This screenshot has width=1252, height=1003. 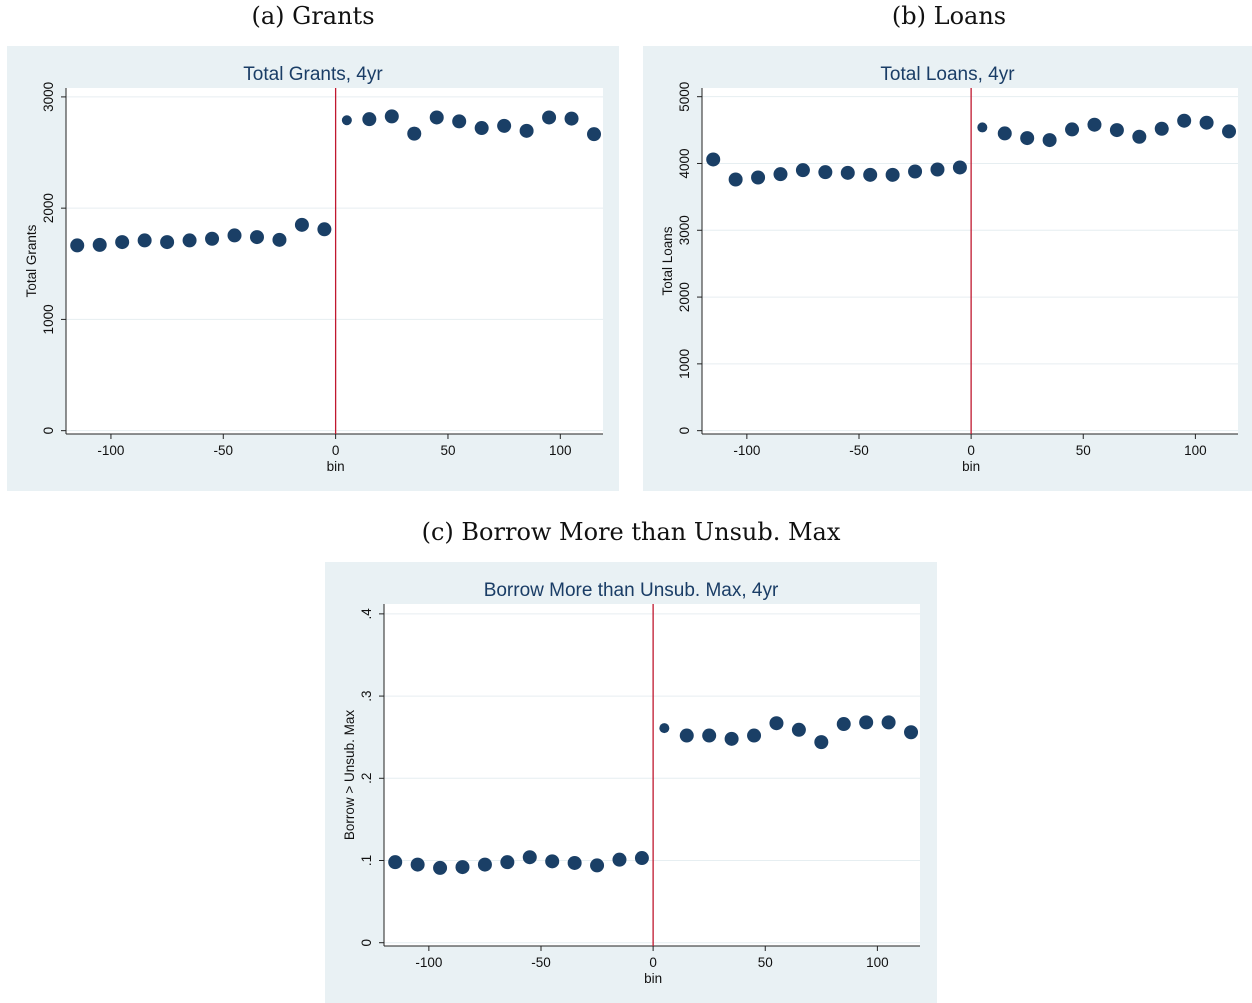 What do you see at coordinates (684, 230) in the screenshot?
I see `loans-y-tick-label: 3000` at bounding box center [684, 230].